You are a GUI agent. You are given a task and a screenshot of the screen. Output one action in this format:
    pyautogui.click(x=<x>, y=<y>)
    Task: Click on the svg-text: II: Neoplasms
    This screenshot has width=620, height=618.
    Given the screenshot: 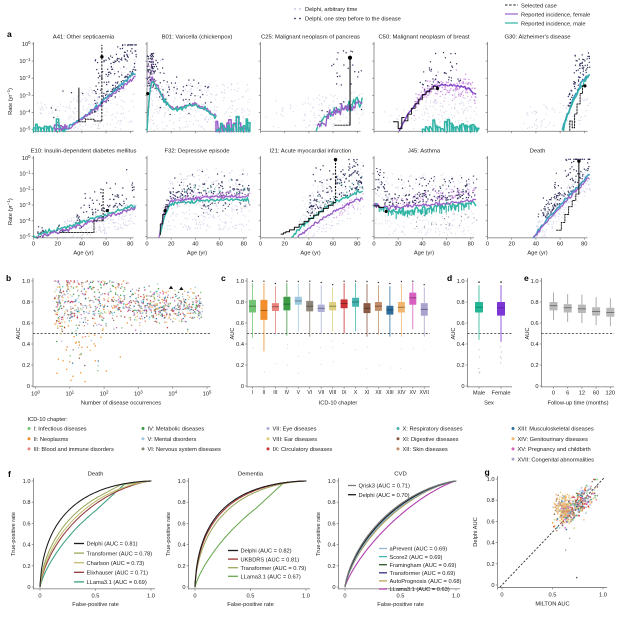 What is the action you would take?
    pyautogui.click(x=51, y=440)
    